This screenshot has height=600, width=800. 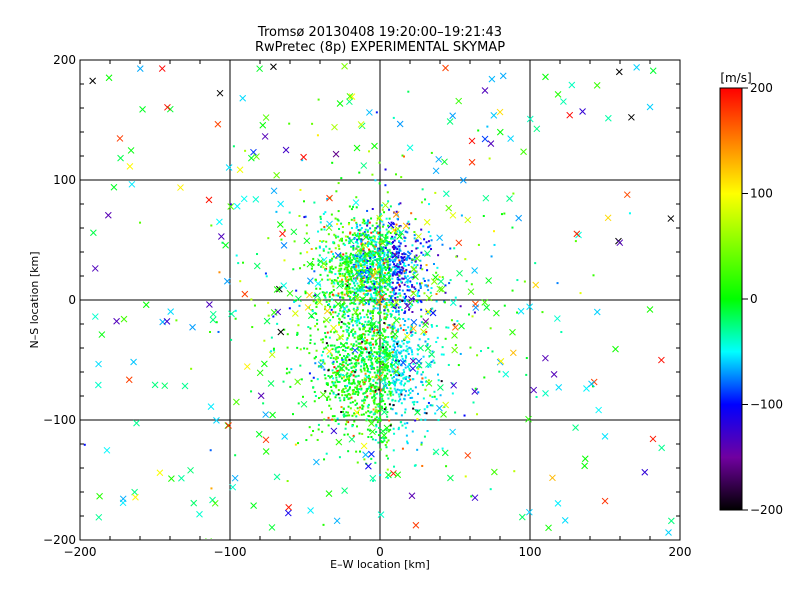 I want to click on x-tick-label: −200, so click(x=80, y=552).